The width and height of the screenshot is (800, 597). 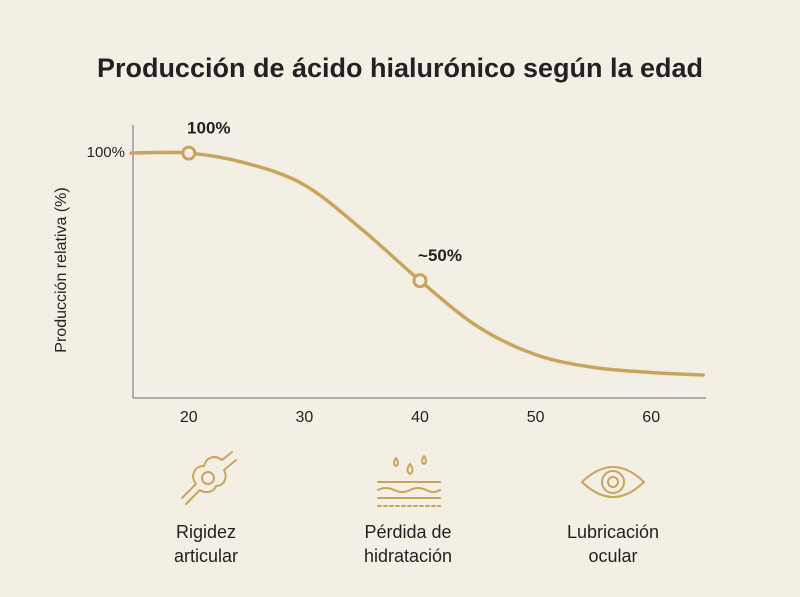 What do you see at coordinates (208, 128) in the screenshot?
I see `annotation-label: 100%` at bounding box center [208, 128].